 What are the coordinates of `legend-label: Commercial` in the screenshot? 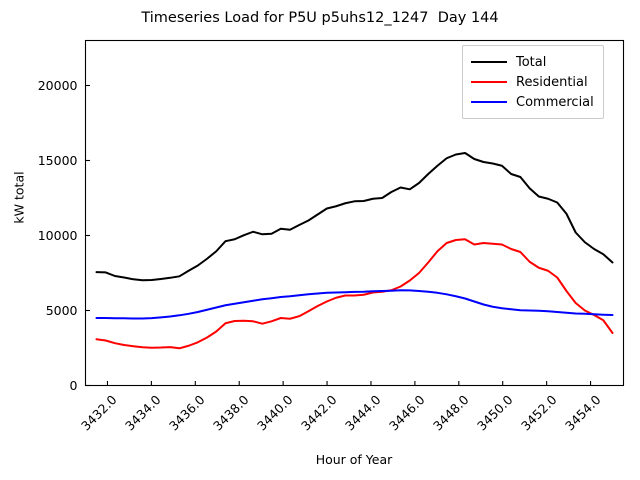 It's located at (555, 102).